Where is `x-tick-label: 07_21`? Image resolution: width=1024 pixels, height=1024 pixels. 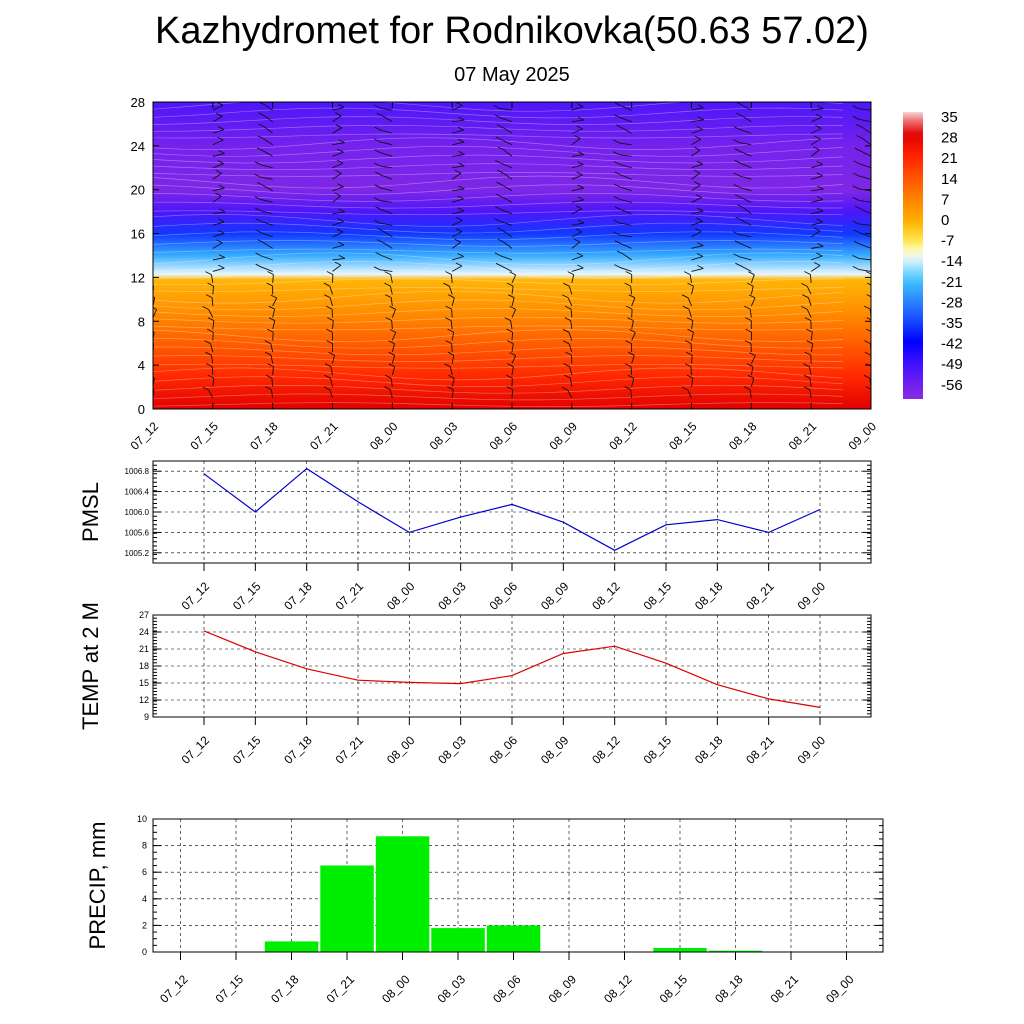 x-tick-label: 07_21 is located at coordinates (350, 596).